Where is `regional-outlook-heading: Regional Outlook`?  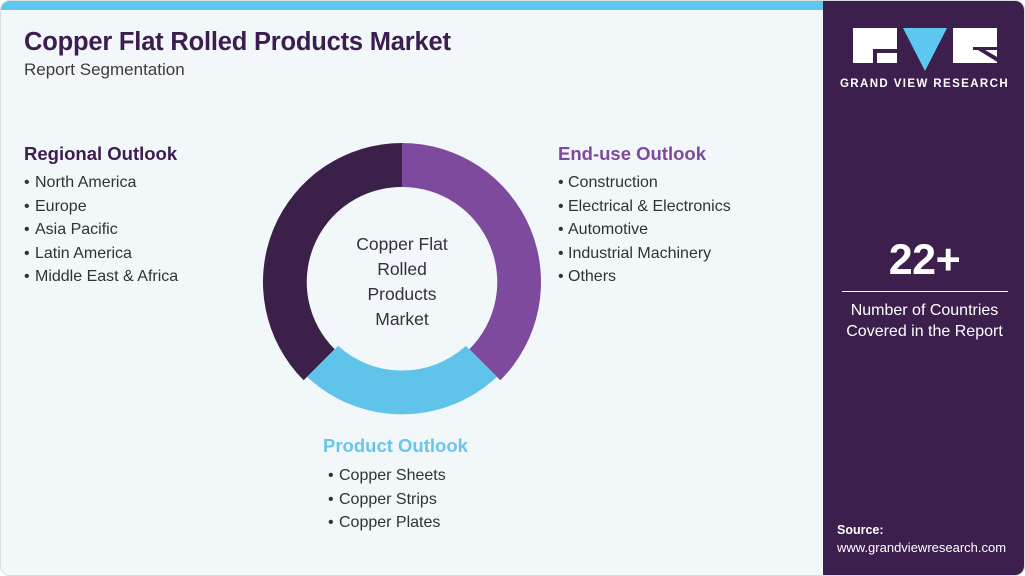
regional-outlook-heading: Regional Outlook is located at coordinates (101, 153).